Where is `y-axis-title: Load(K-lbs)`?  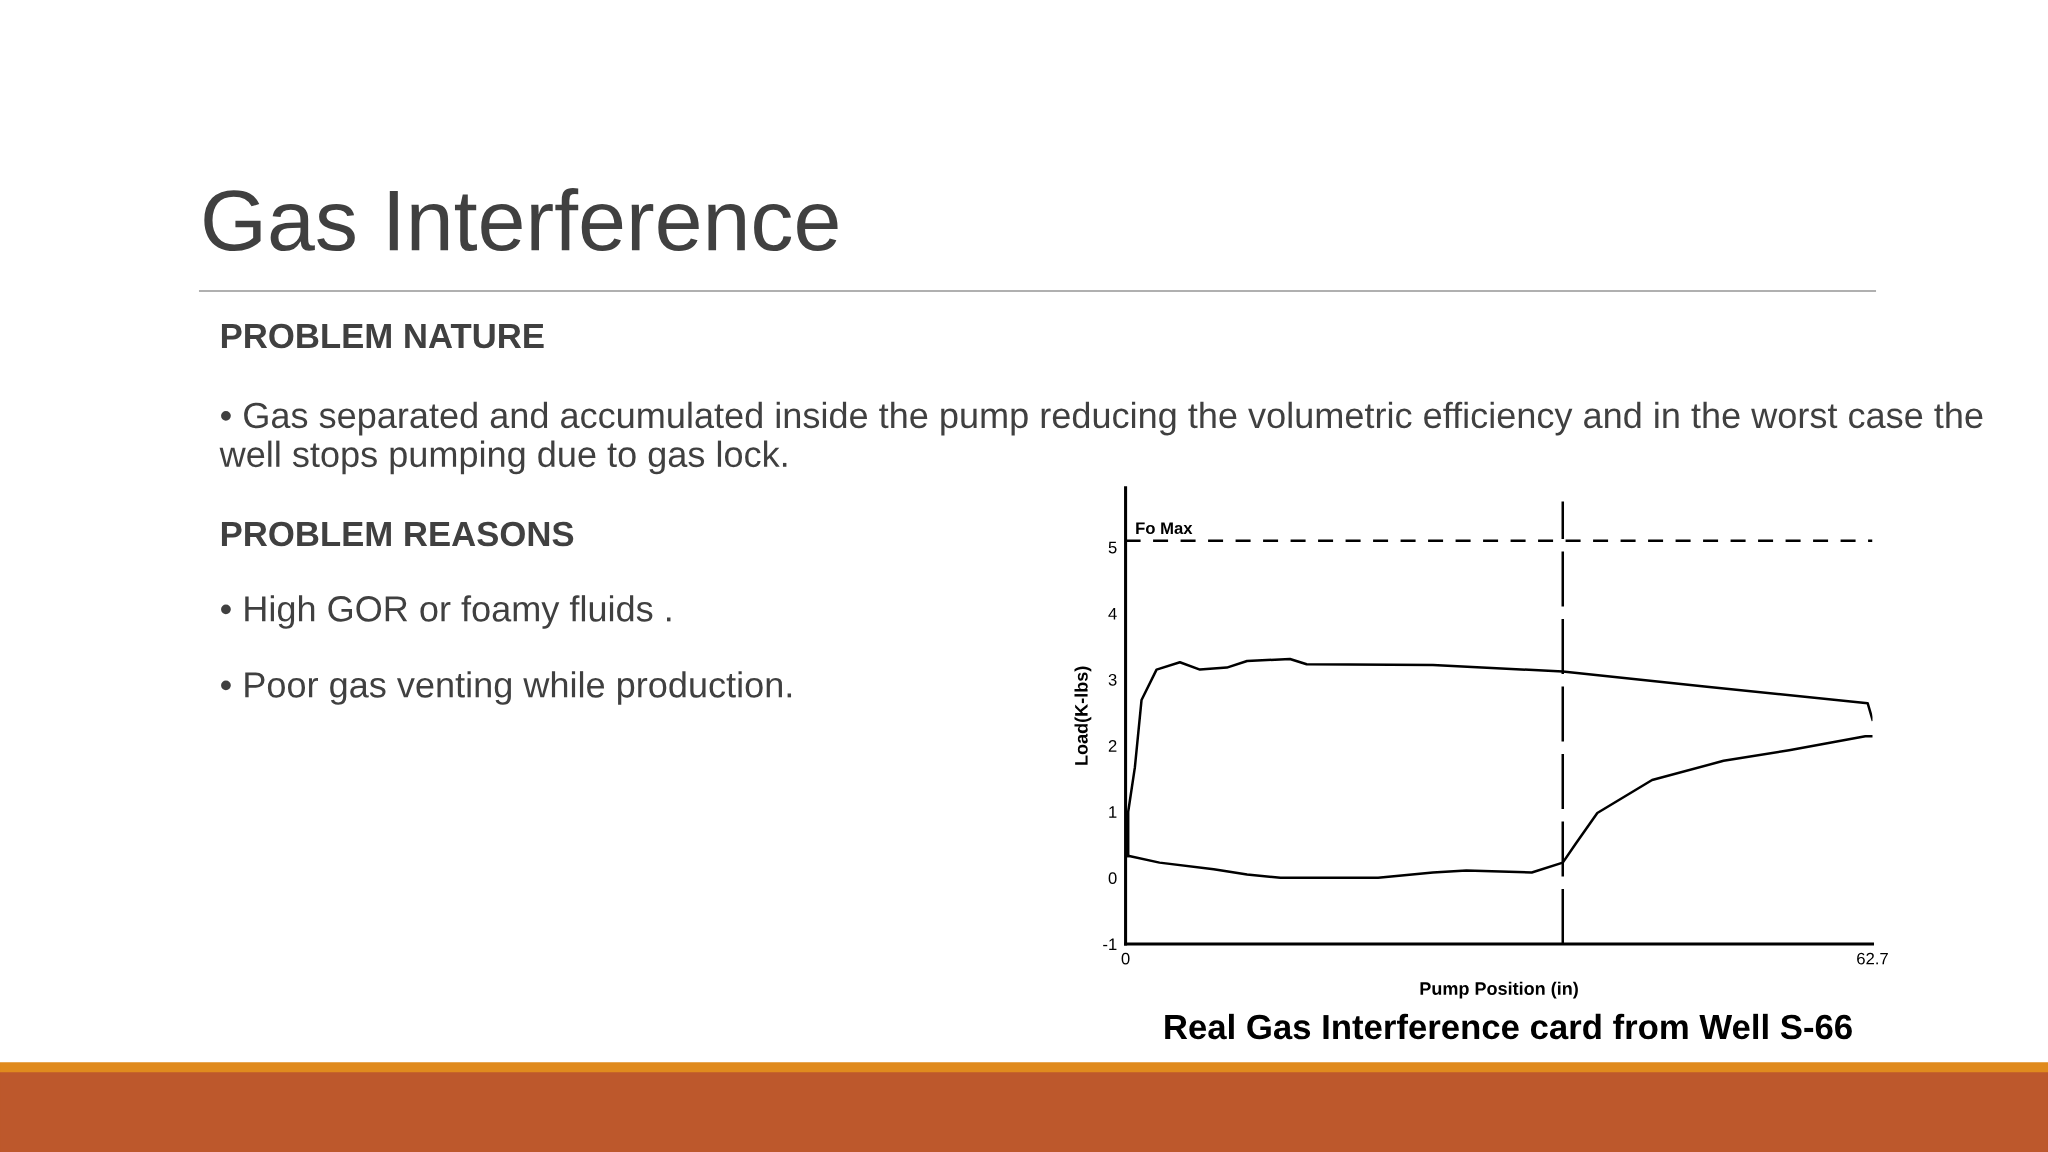 y-axis-title: Load(K-lbs) is located at coordinates (1083, 715).